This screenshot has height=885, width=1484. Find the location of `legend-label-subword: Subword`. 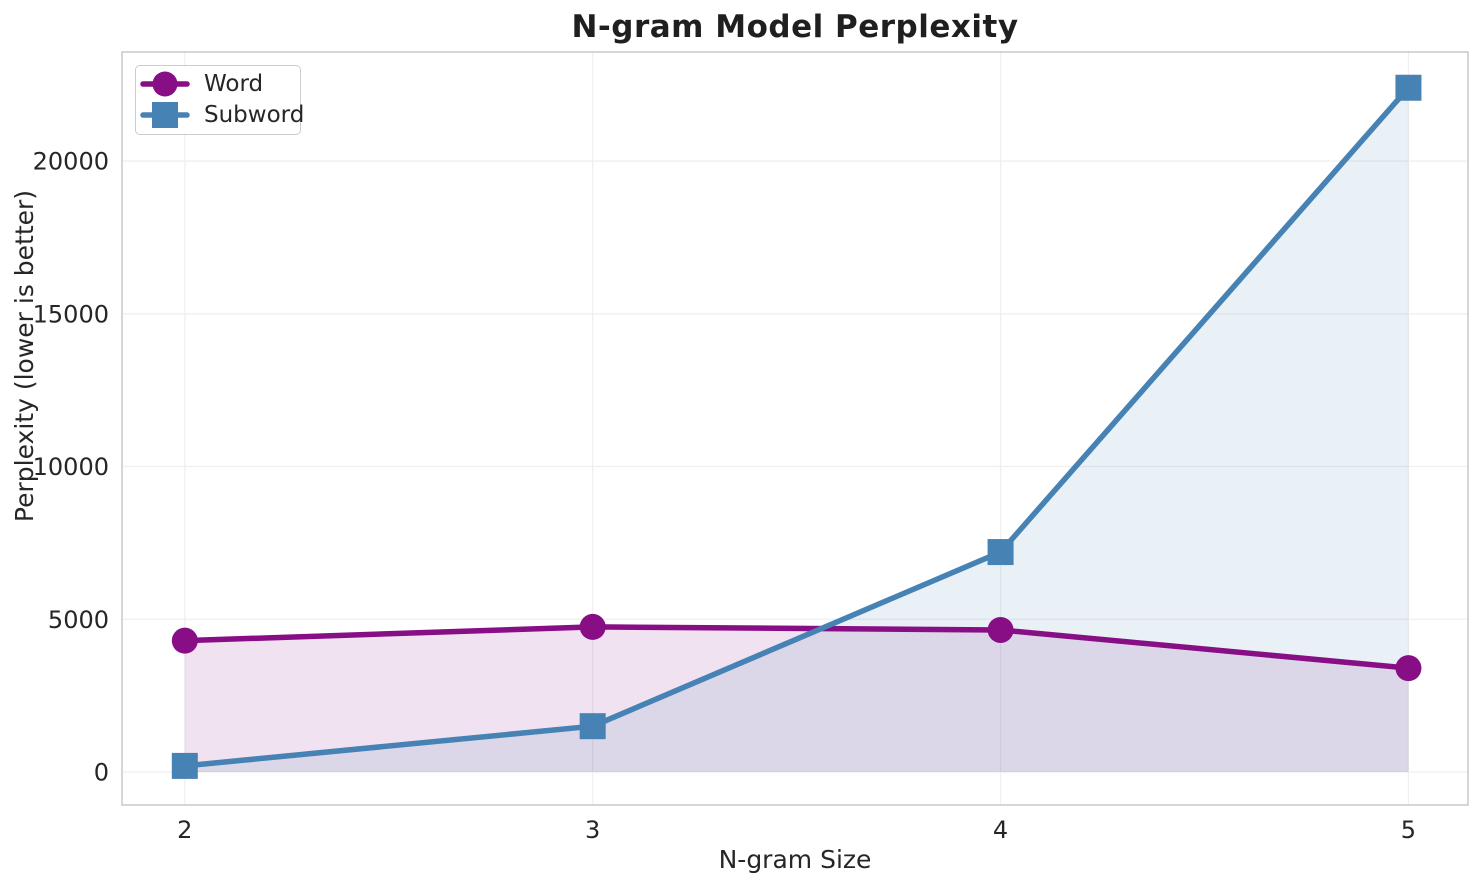

legend-label-subword: Subword is located at coordinates (254, 114).